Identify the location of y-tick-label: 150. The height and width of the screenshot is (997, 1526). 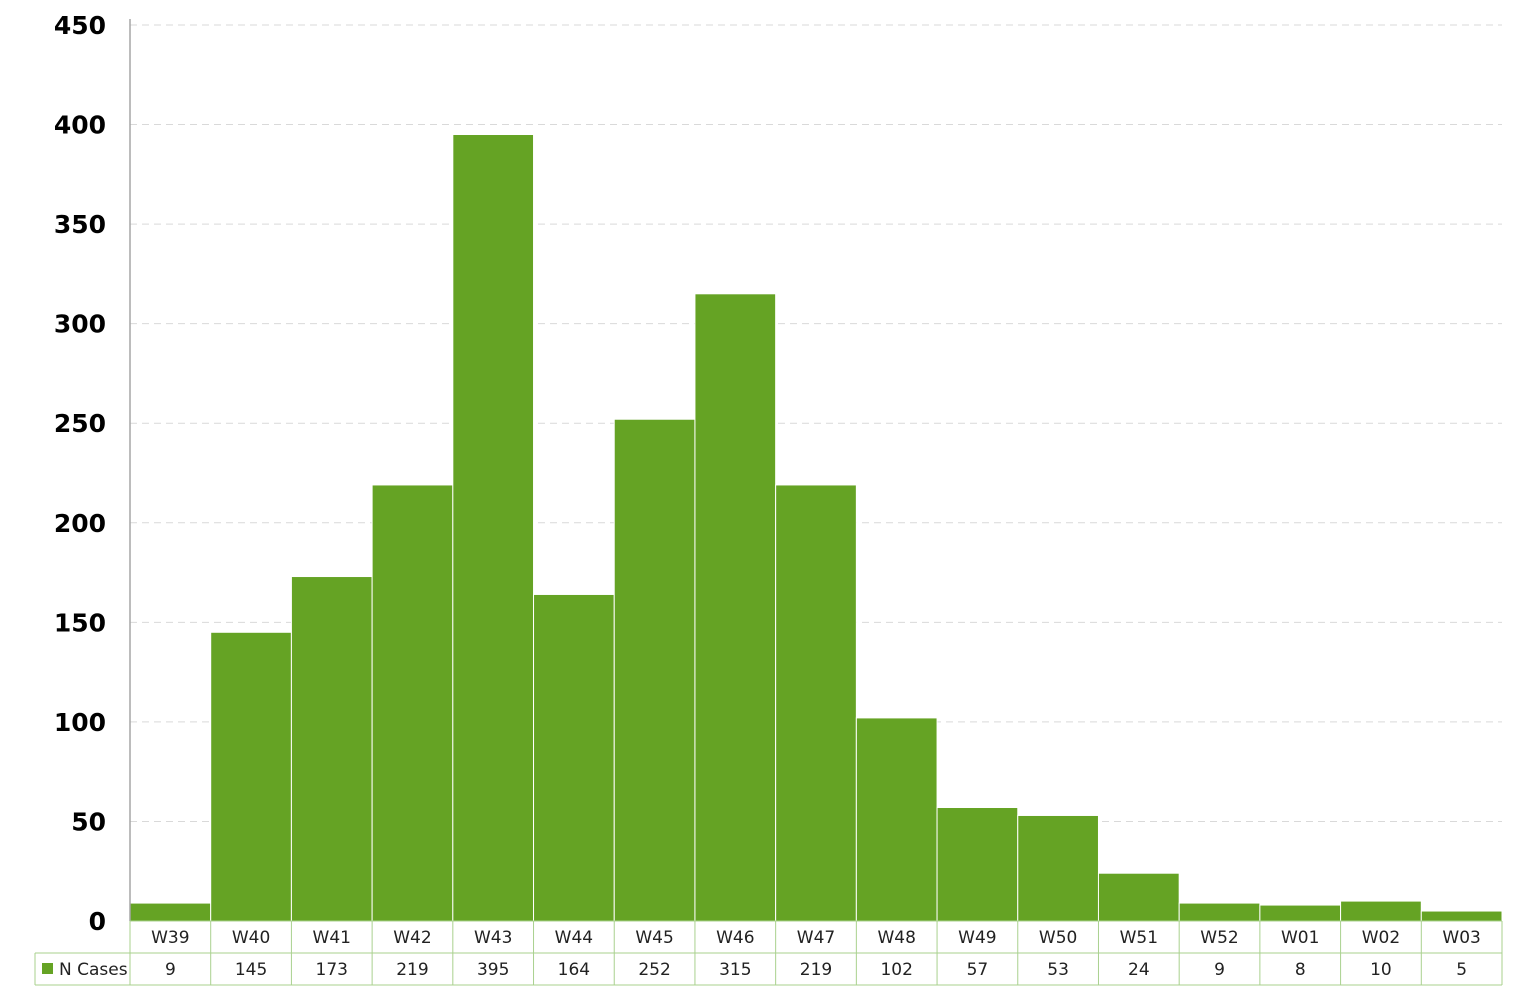
(80, 622).